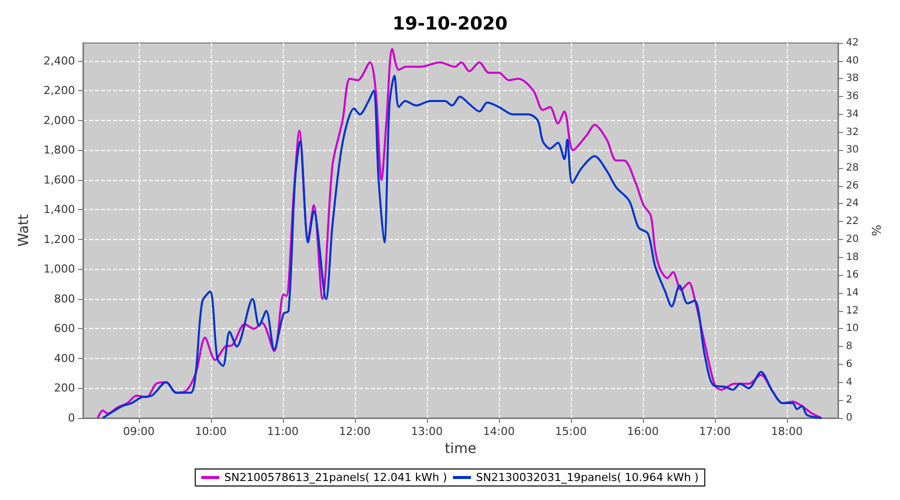  Describe the element at coordinates (59, 150) in the screenshot. I see `y-tick-label: 1,800` at that location.